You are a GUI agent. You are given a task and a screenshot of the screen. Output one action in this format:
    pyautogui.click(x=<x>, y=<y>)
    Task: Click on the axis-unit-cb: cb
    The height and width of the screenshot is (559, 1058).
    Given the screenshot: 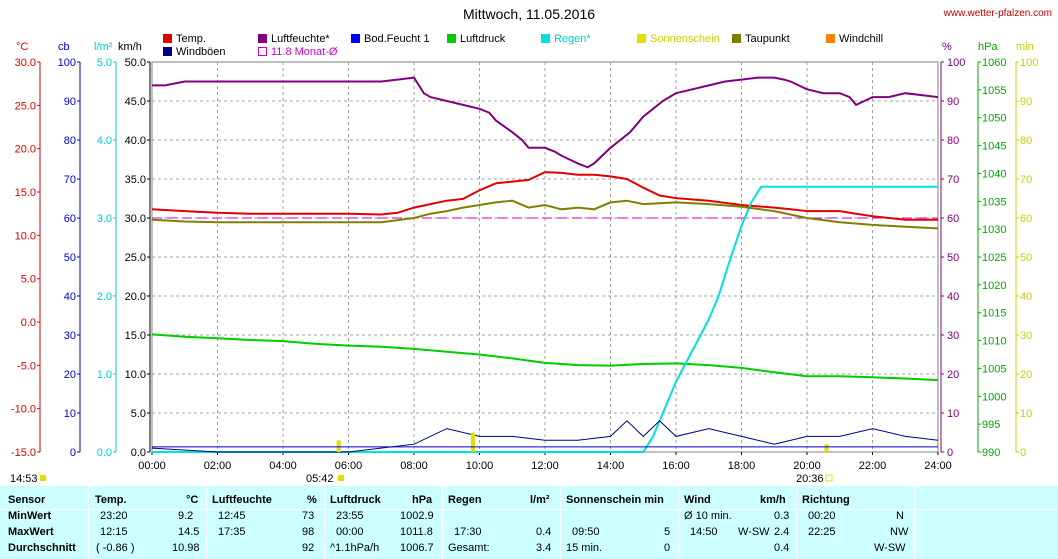 What is the action you would take?
    pyautogui.click(x=64, y=47)
    